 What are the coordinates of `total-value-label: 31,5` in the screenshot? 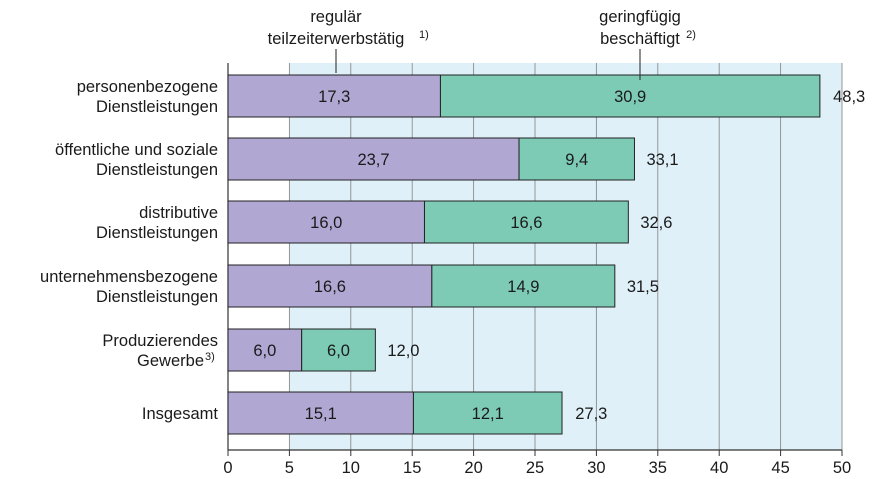 It's located at (643, 287).